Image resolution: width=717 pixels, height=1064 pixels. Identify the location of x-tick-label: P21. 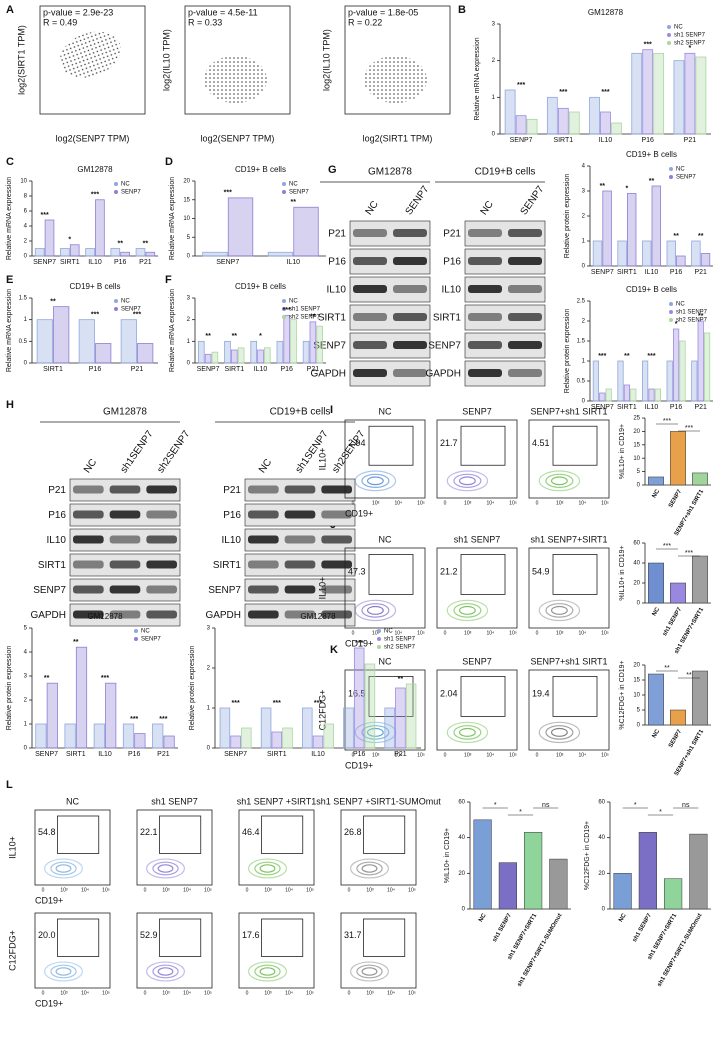
(163, 754).